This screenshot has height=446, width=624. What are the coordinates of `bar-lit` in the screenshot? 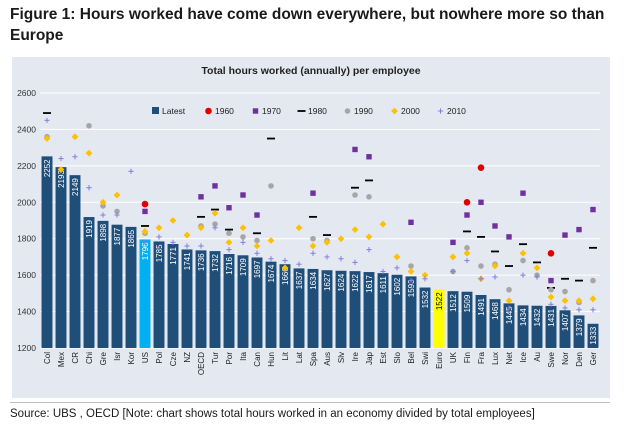 It's located at (285, 306).